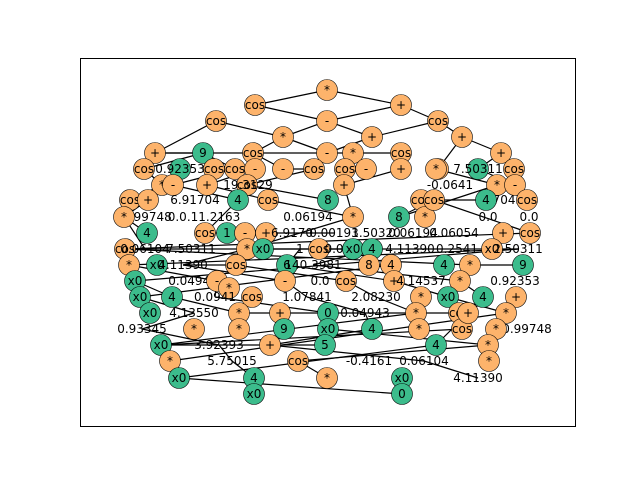  Describe the element at coordinates (180, 169) in the screenshot. I see `operand-node: 0.92353` at that location.